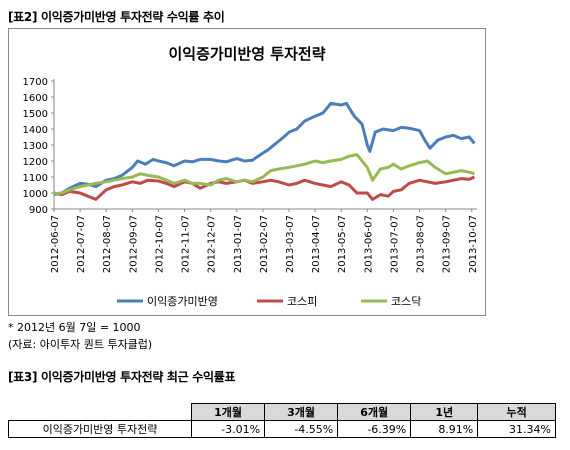  Describe the element at coordinates (182, 301) in the screenshot. I see `legend-label-1: 이익증가미반영` at that location.